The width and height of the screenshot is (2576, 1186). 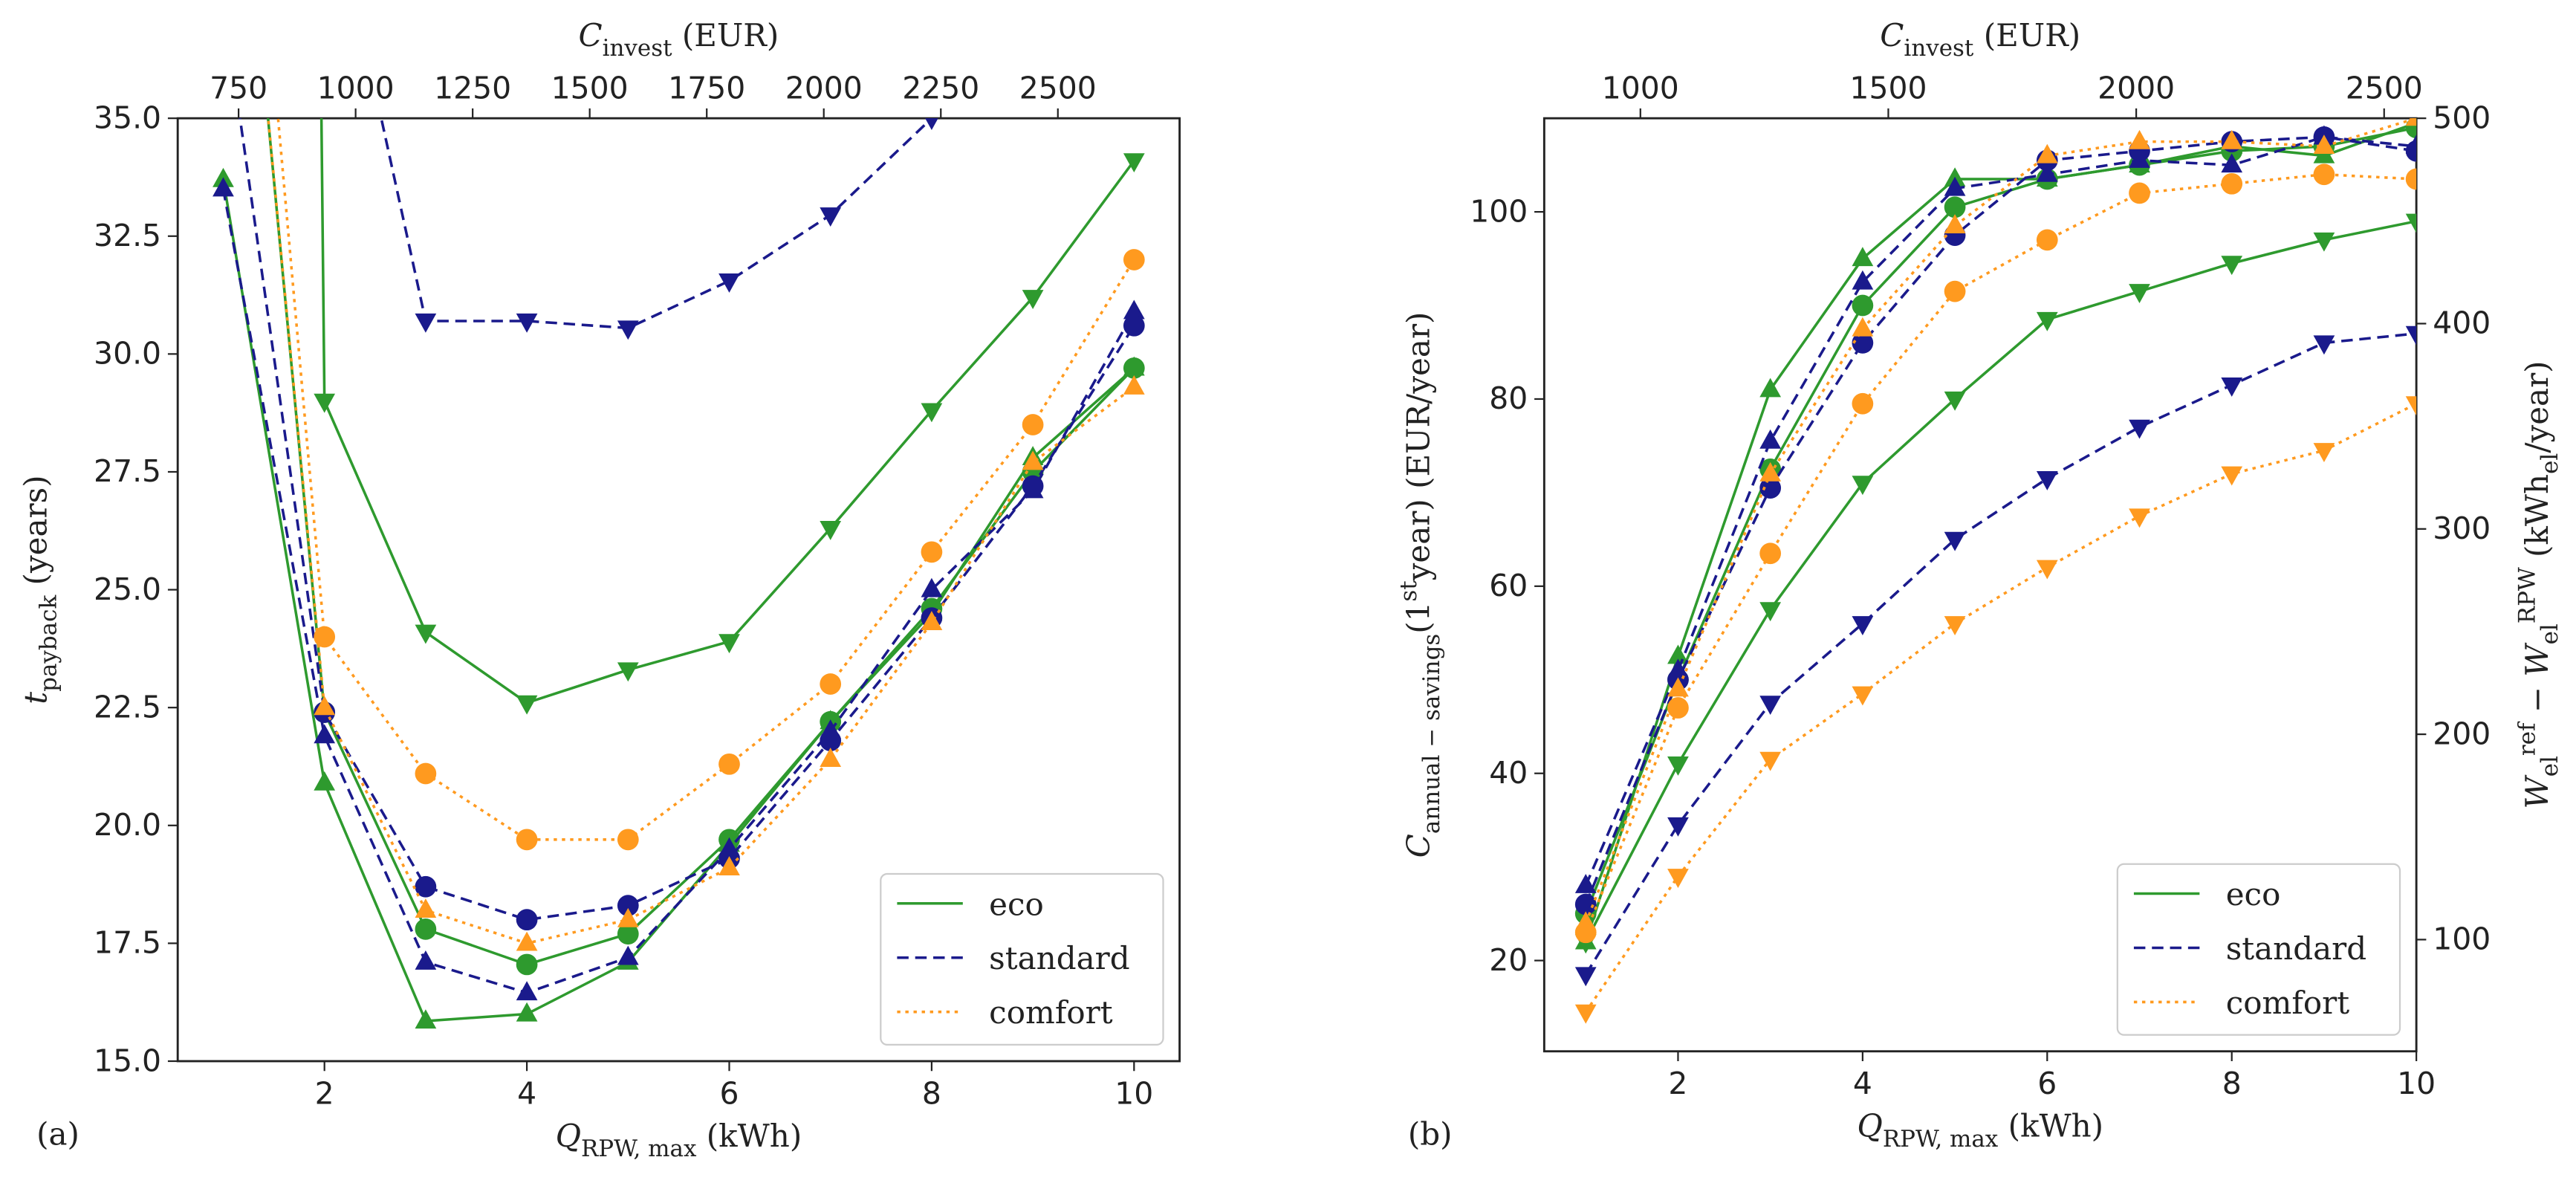 What do you see at coordinates (127, 1060) in the screenshot?
I see `y-tick-label: 15.0` at bounding box center [127, 1060].